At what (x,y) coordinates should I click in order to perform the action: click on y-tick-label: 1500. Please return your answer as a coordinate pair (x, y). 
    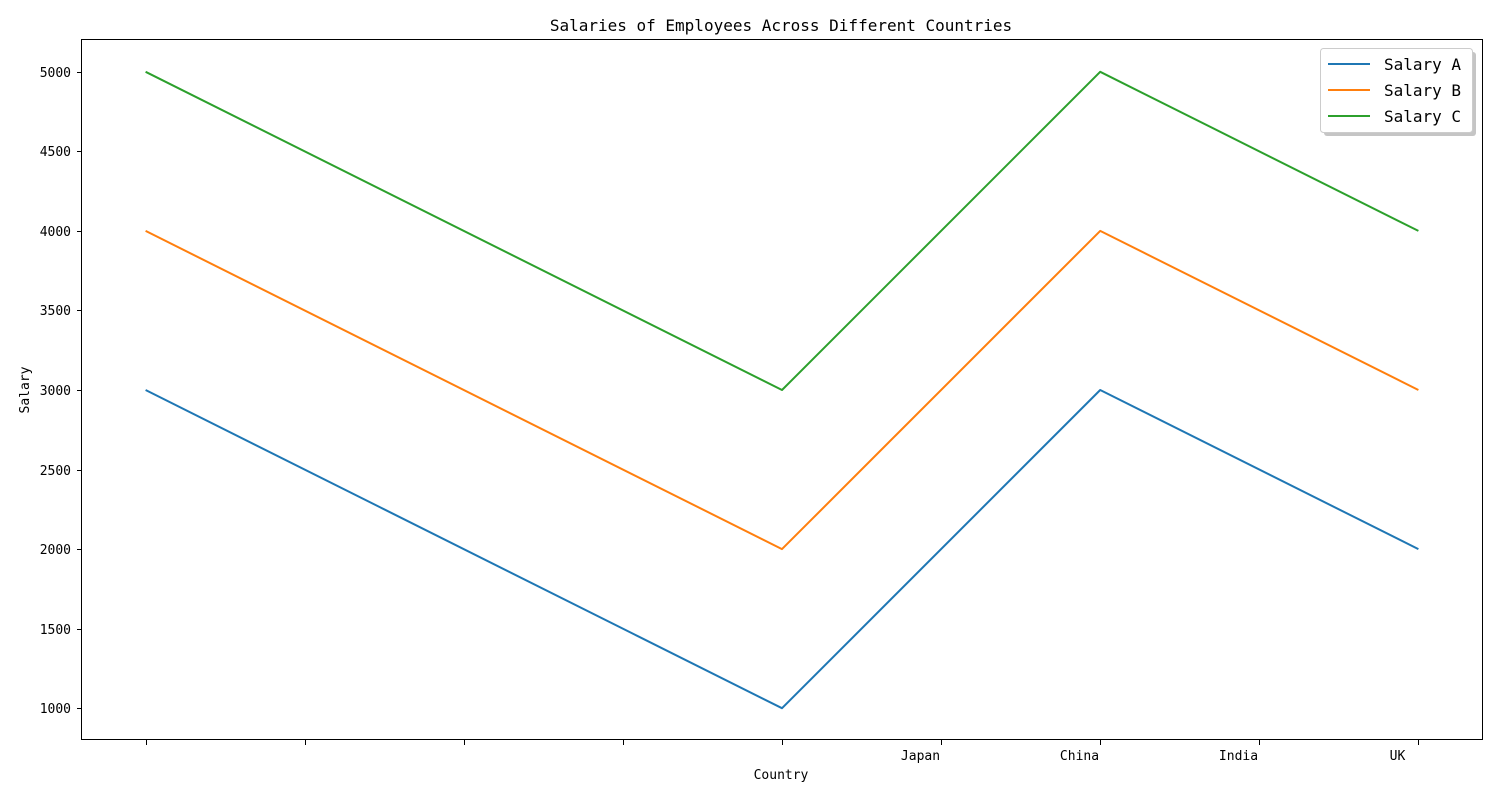
    Looking at the image, I should click on (55, 630).